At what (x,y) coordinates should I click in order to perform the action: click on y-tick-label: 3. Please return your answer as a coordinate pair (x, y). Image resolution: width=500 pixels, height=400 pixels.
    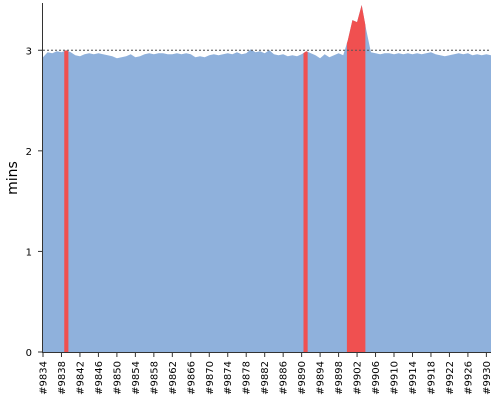
    Looking at the image, I should click on (29, 51).